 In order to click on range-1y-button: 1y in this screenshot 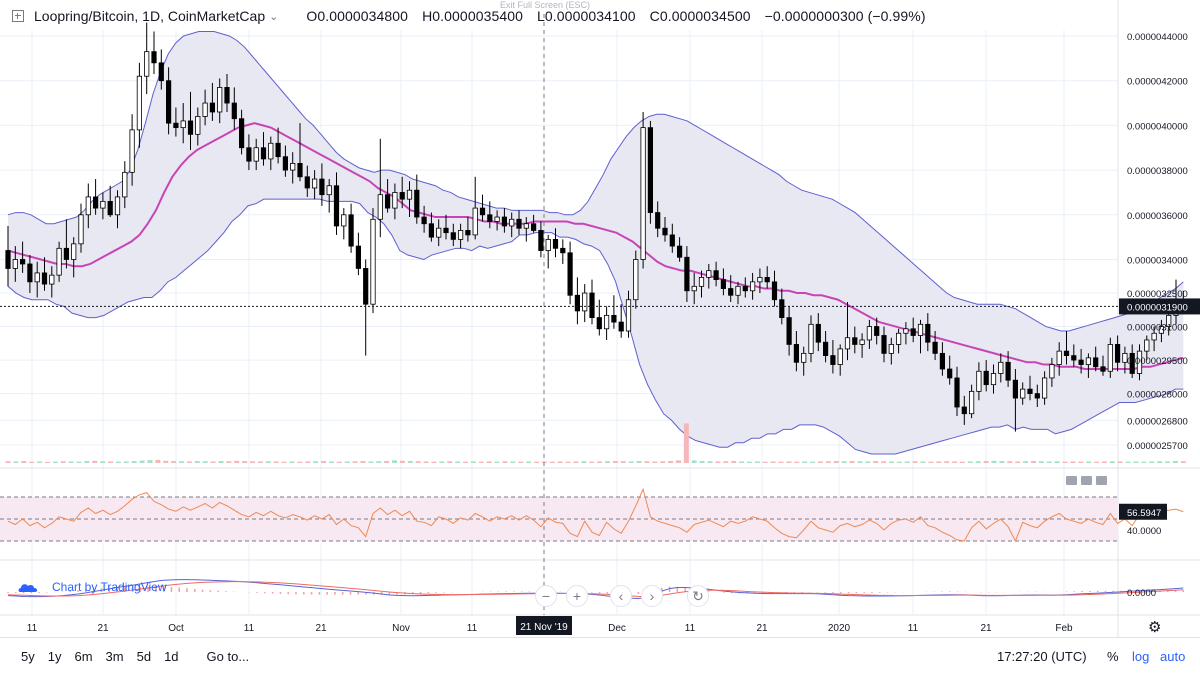, I will do `click(54, 656)`.